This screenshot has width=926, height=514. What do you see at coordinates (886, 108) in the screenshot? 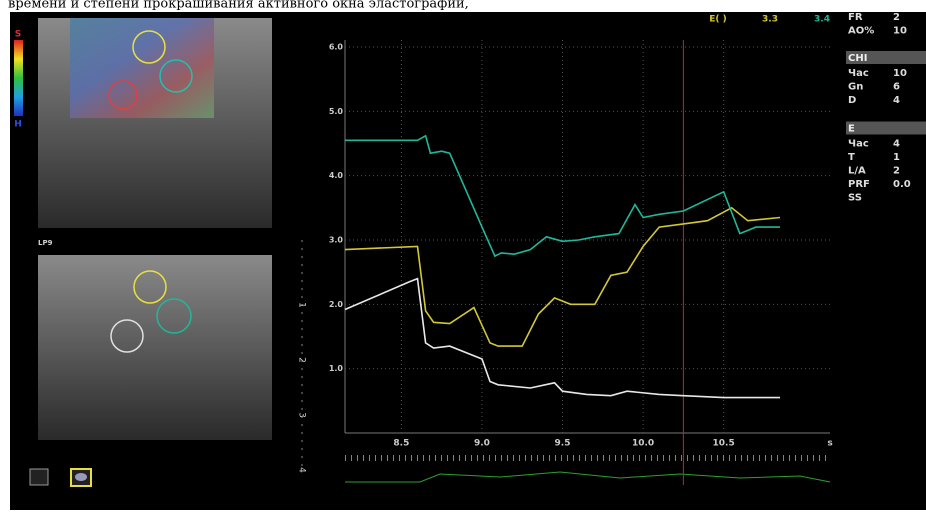
I see `side-panel: FR 2 AO% 10 CHI Час 10 Gn 6 D 4 E Час 4 T 1 L/A 2 PRF 0.0 SS` at bounding box center [886, 108].